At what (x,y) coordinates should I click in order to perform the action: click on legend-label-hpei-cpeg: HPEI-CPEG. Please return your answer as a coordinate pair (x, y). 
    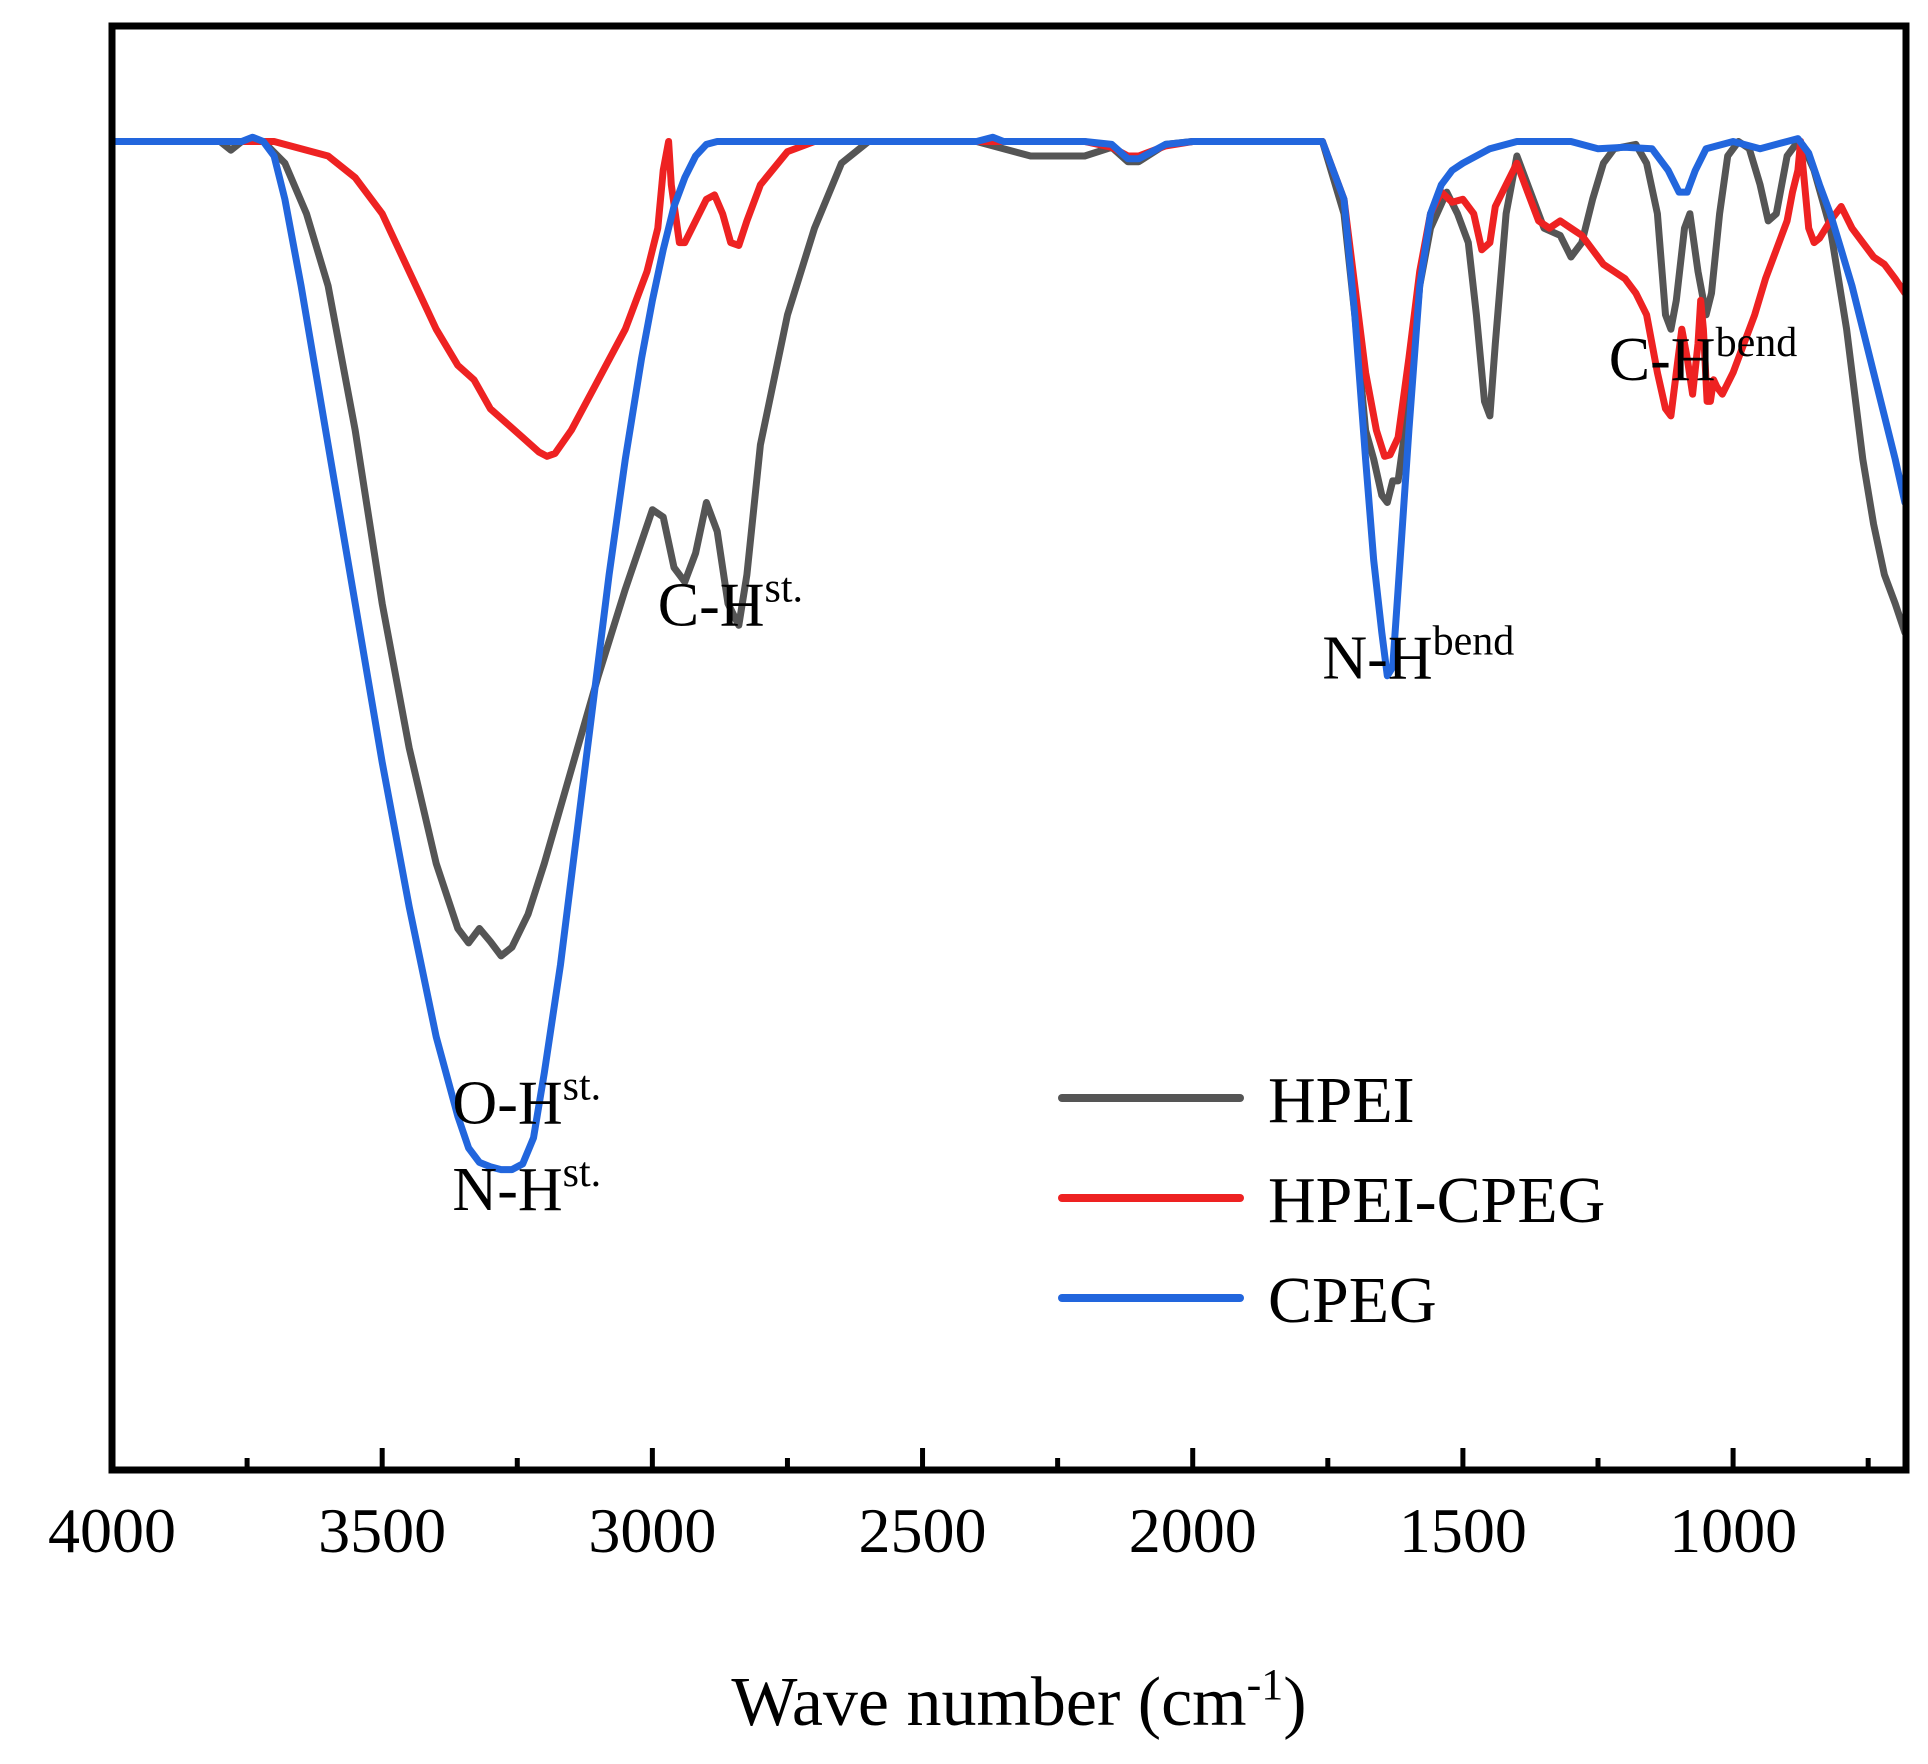
    Looking at the image, I should click on (1436, 1200).